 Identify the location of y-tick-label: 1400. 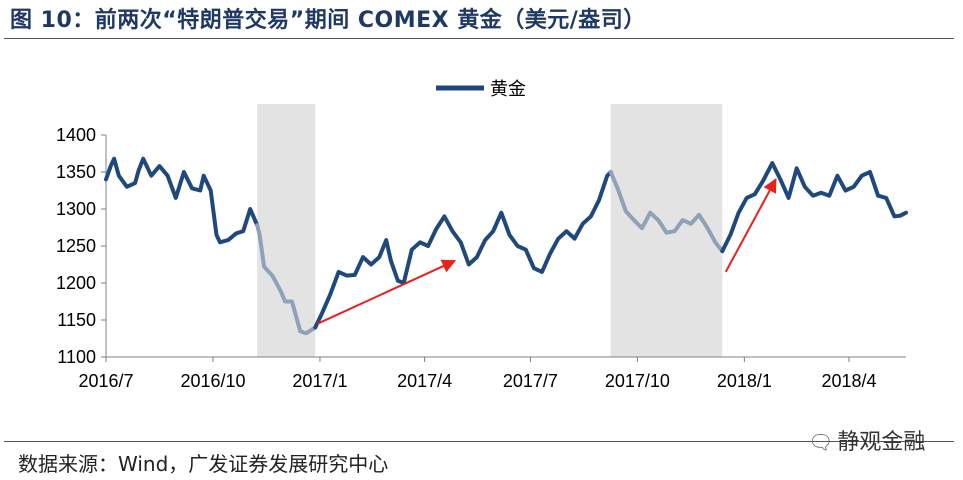
(76, 135).